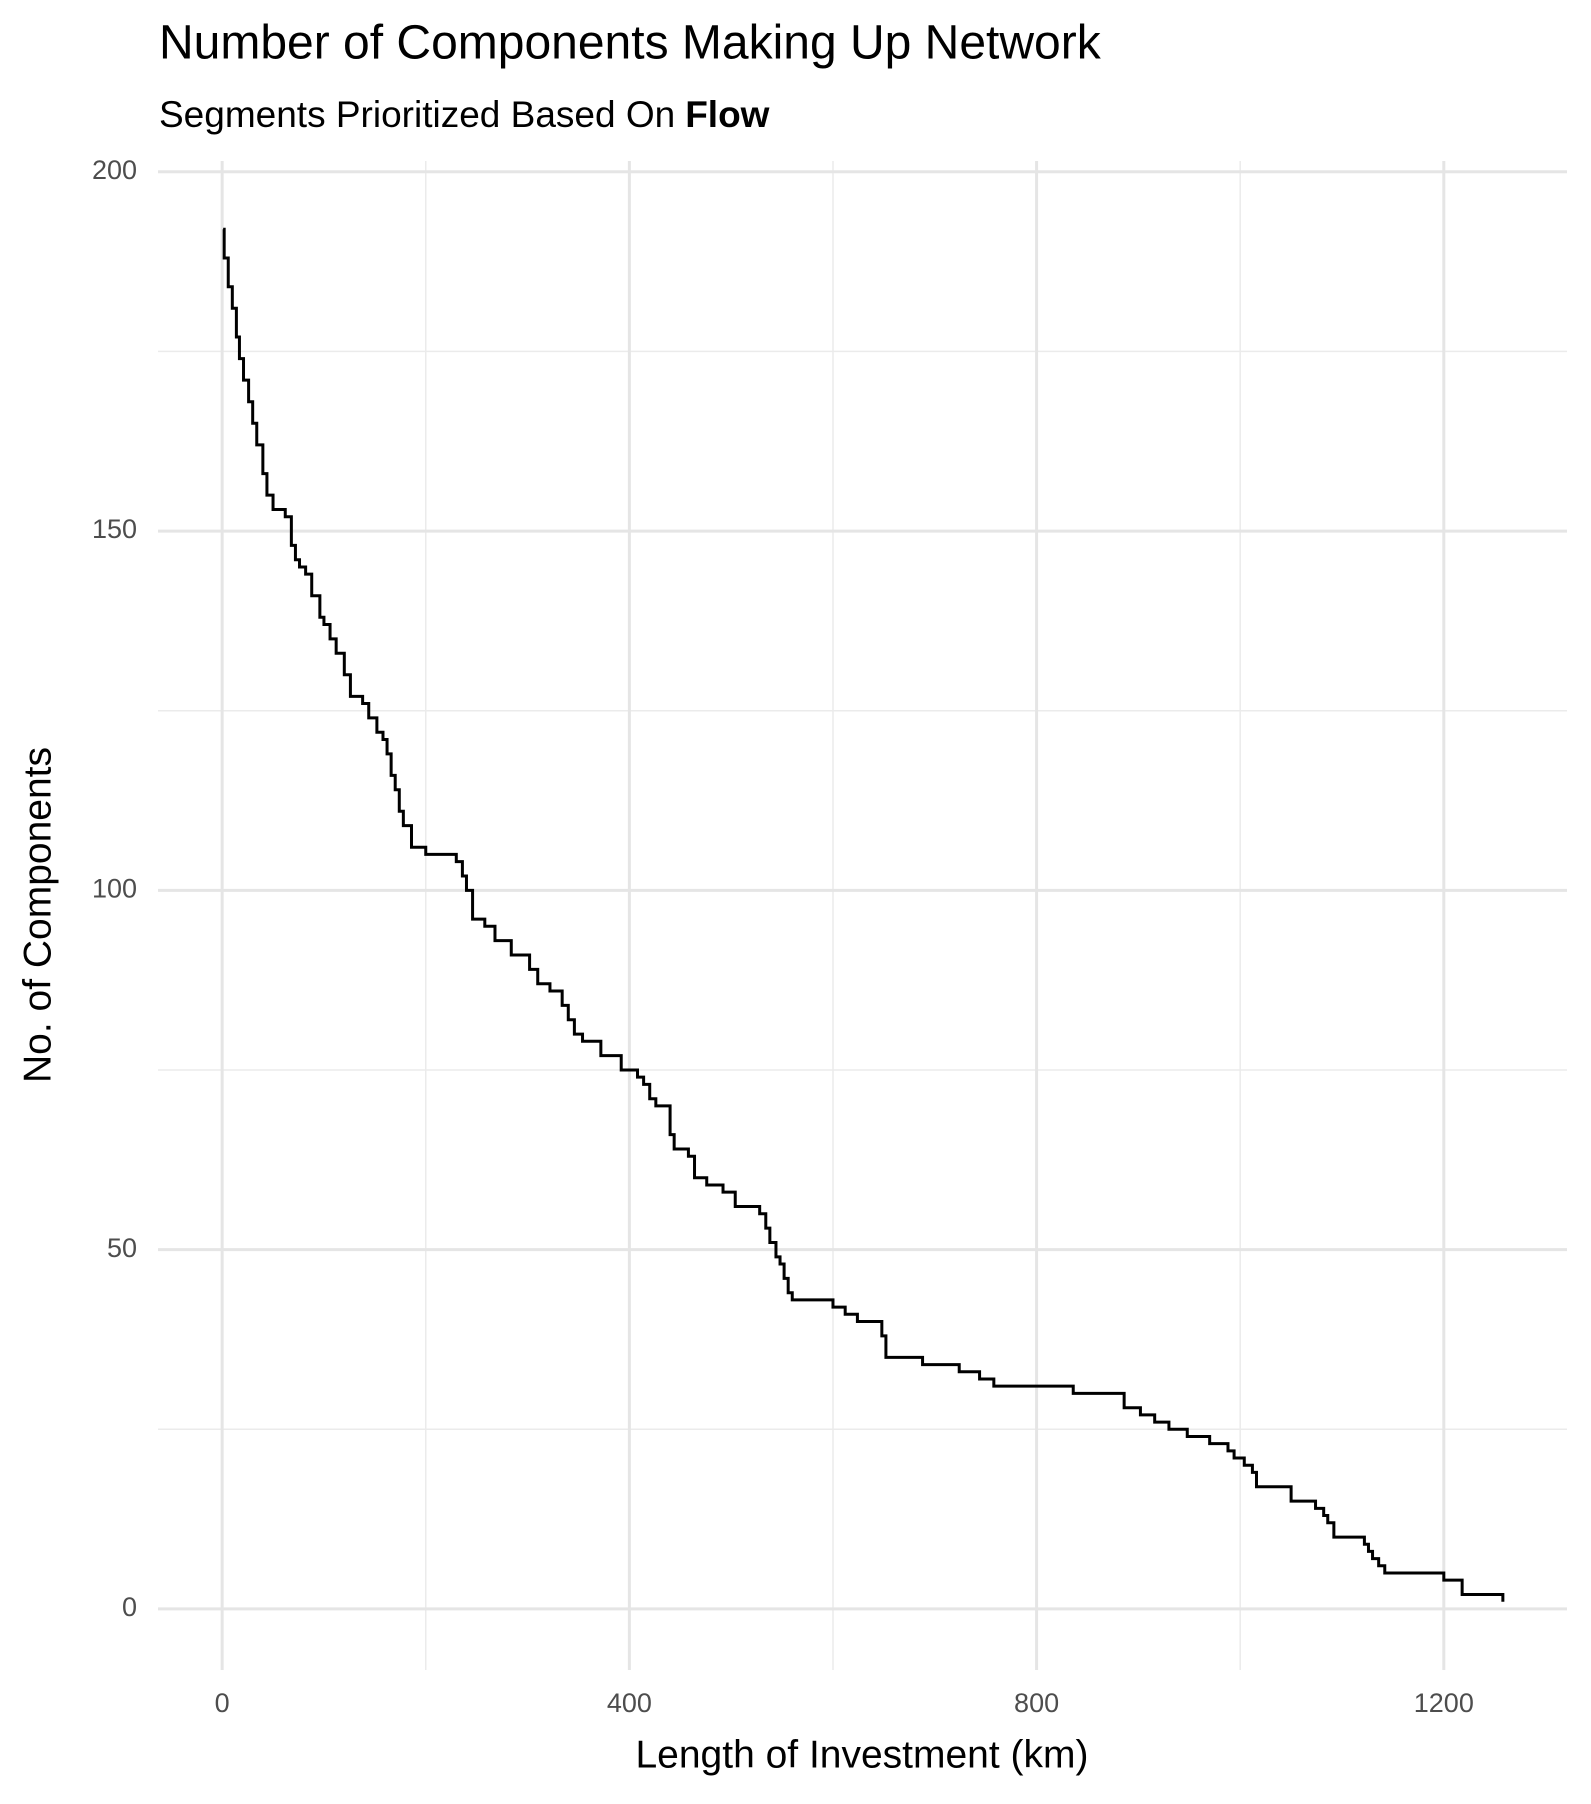 The height and width of the screenshot is (1804, 1591). I want to click on subtitle-text: Segments Prioritized Based On, so click(417, 114).